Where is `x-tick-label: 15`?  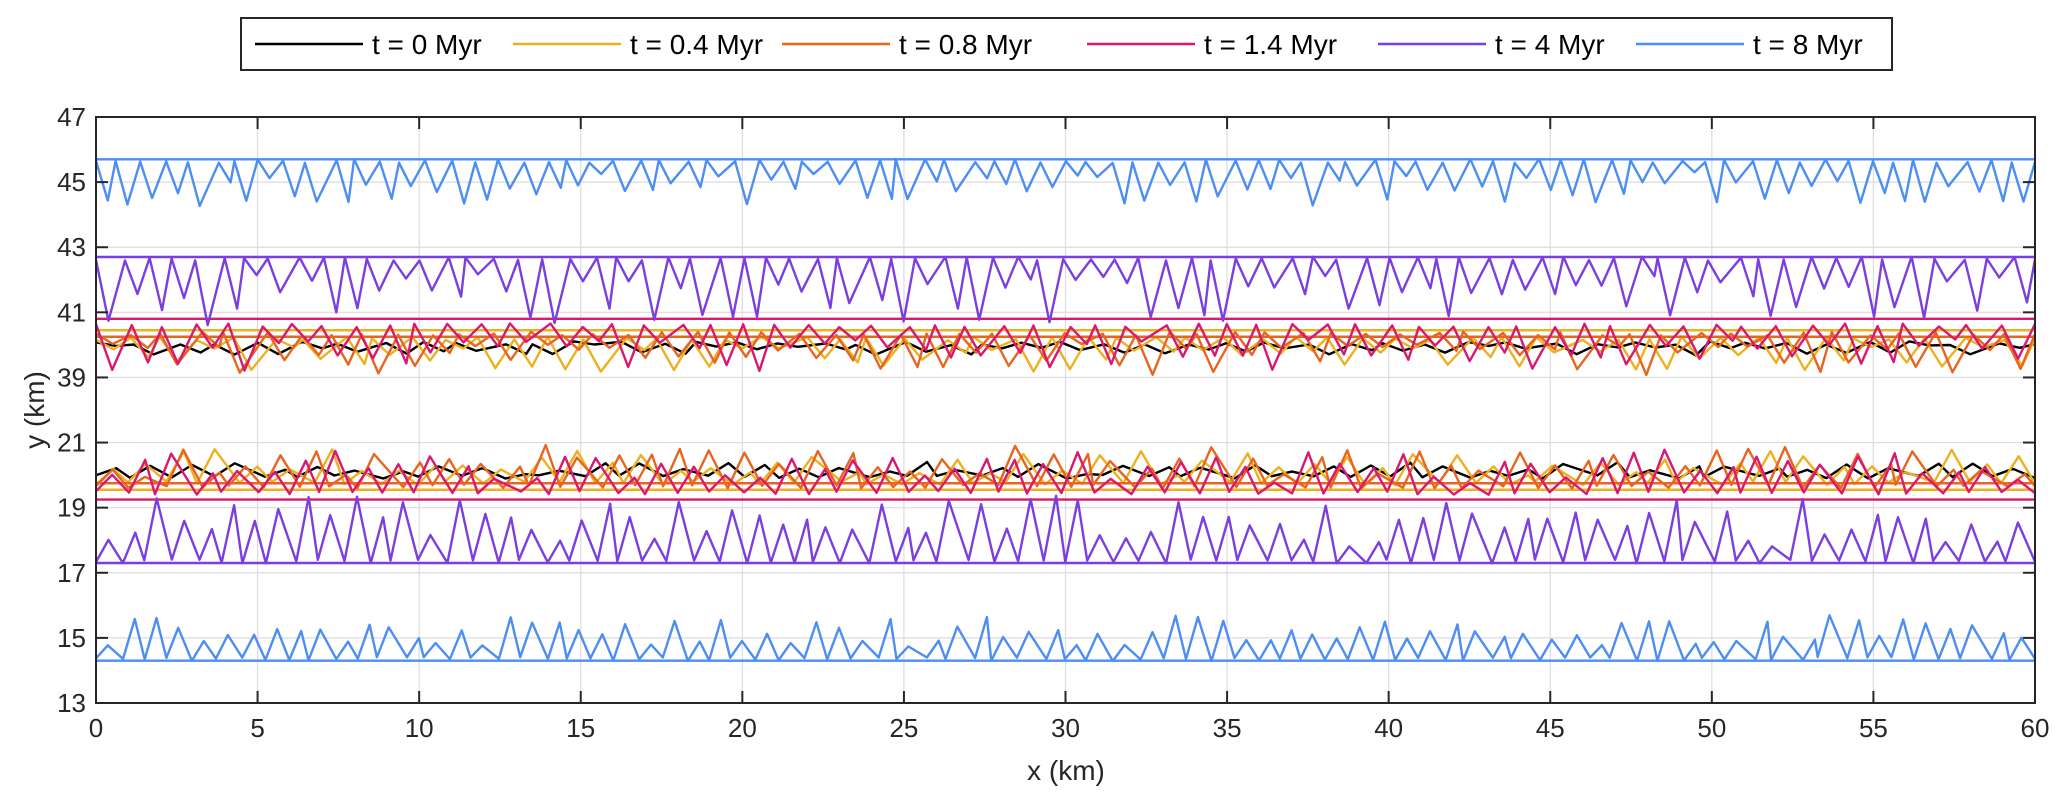 x-tick-label: 15 is located at coordinates (580, 728).